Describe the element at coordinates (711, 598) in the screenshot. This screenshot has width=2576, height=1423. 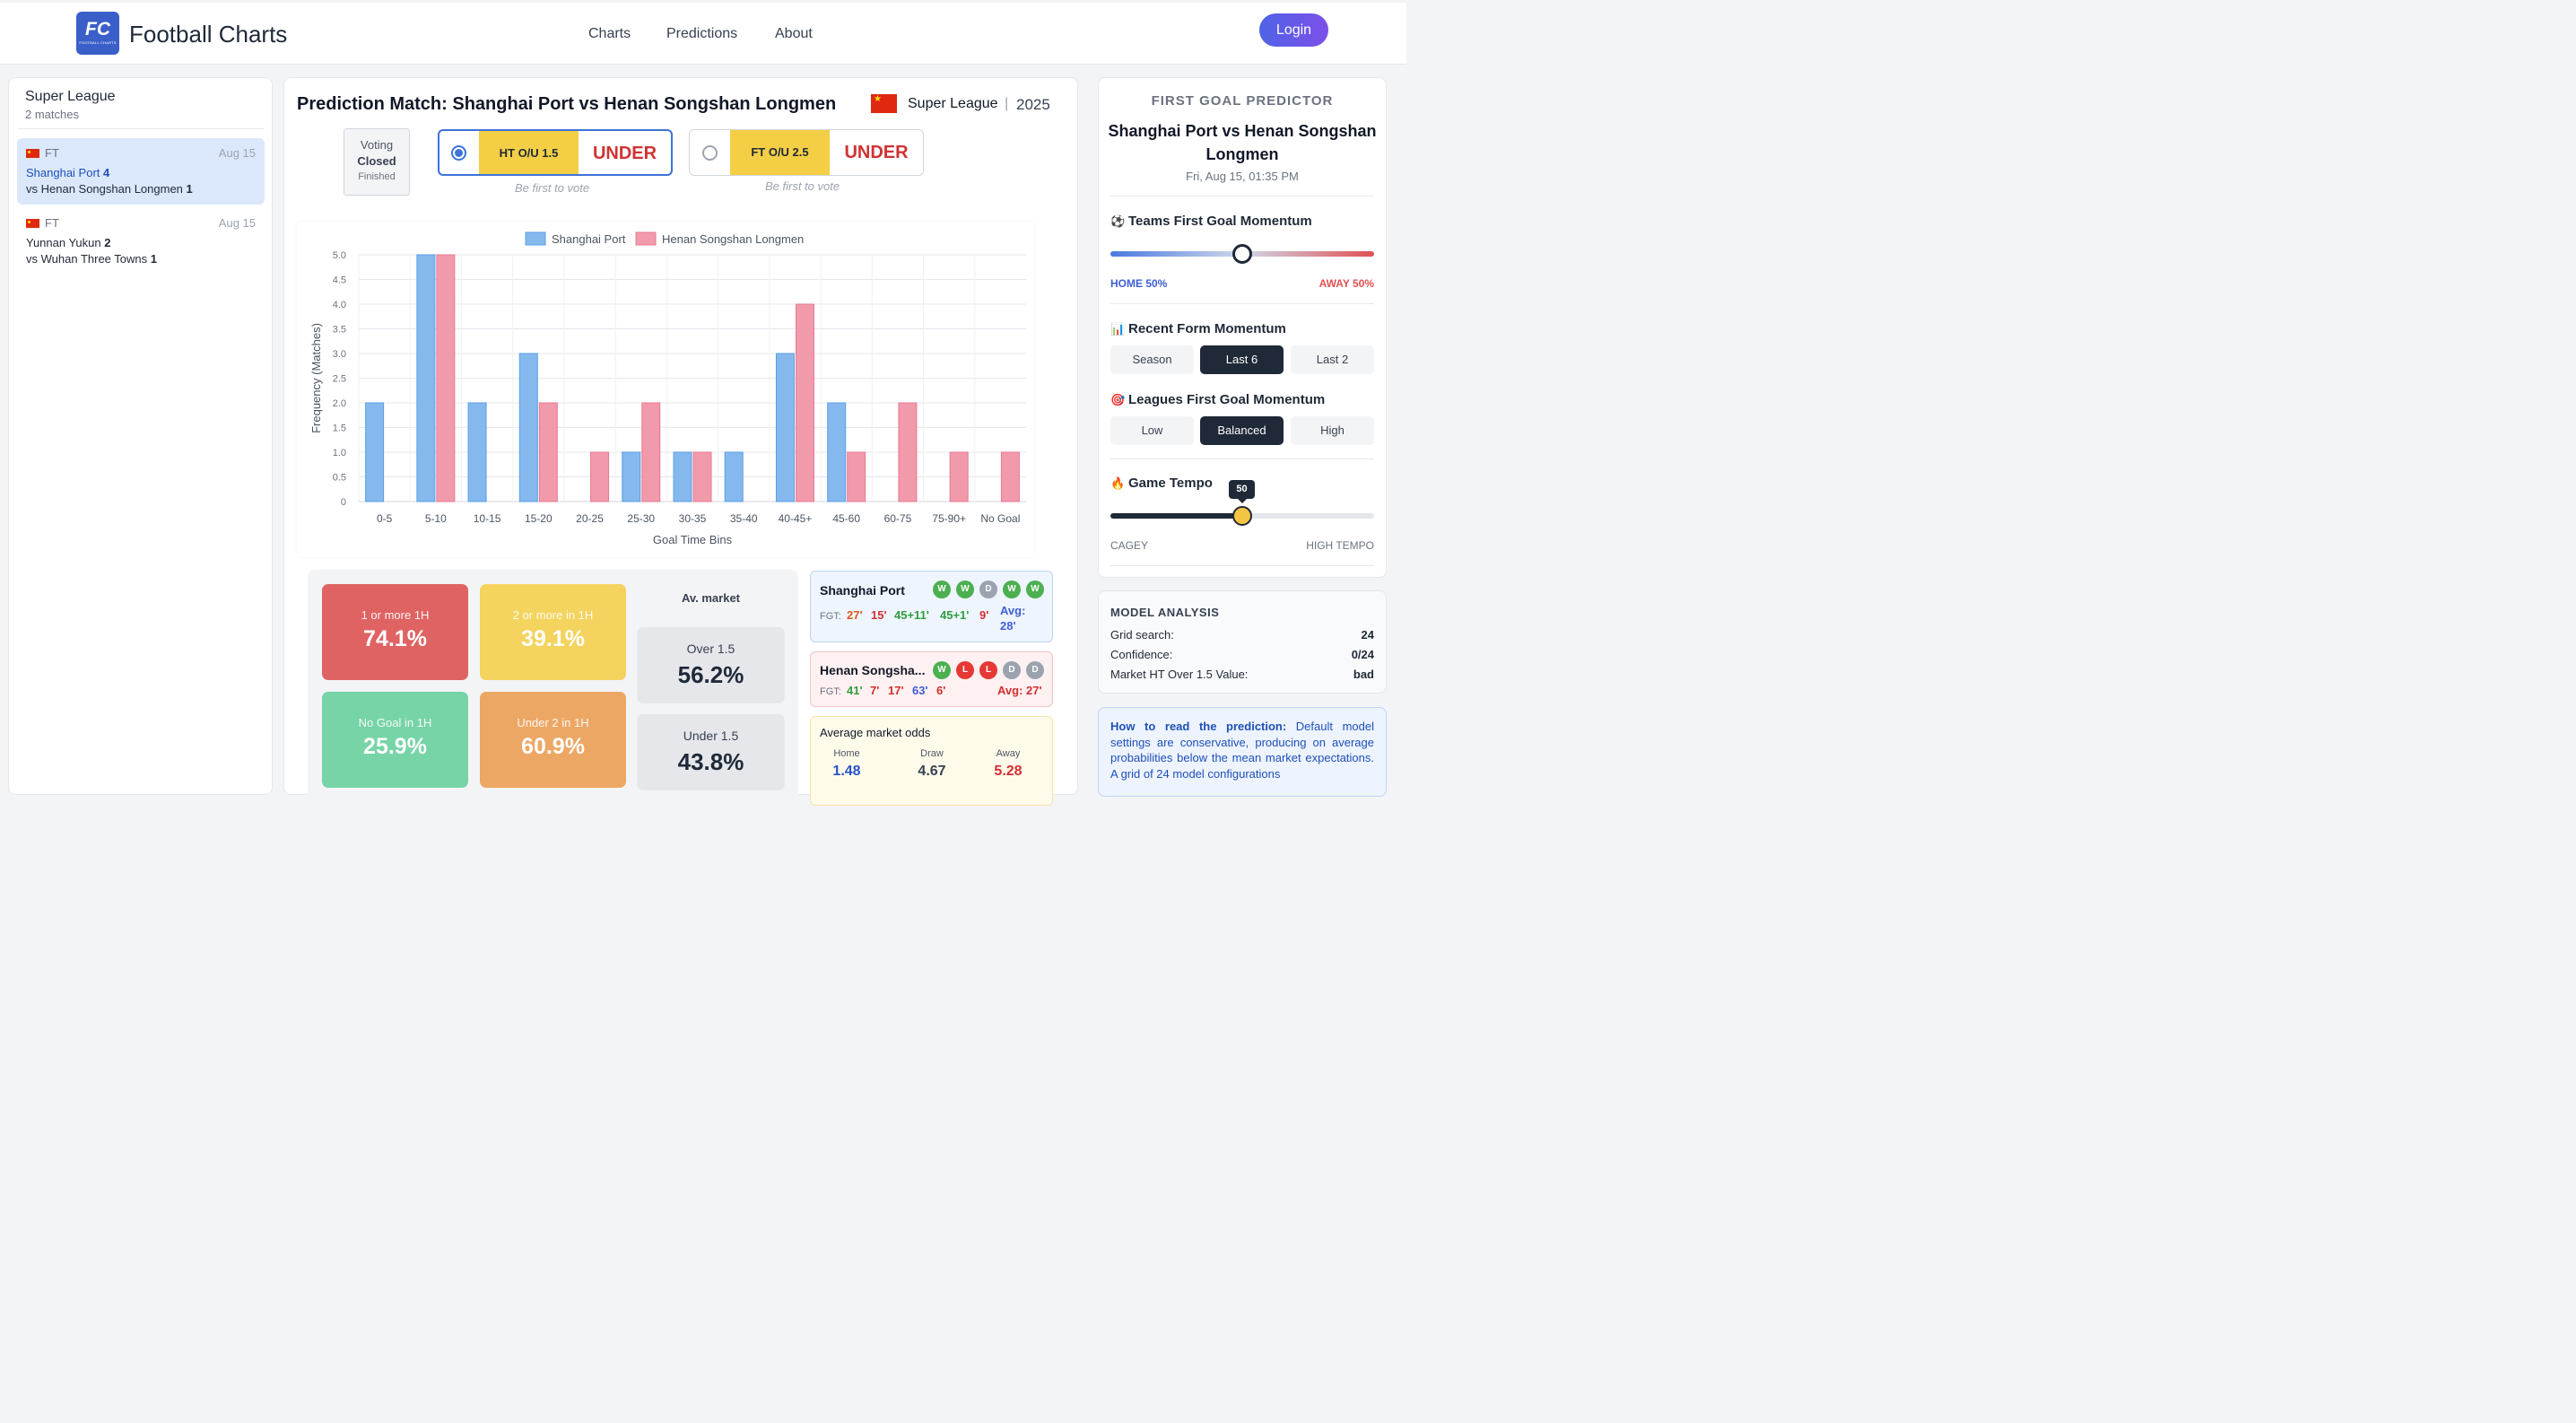
I see `av-market-title: Av. market` at that location.